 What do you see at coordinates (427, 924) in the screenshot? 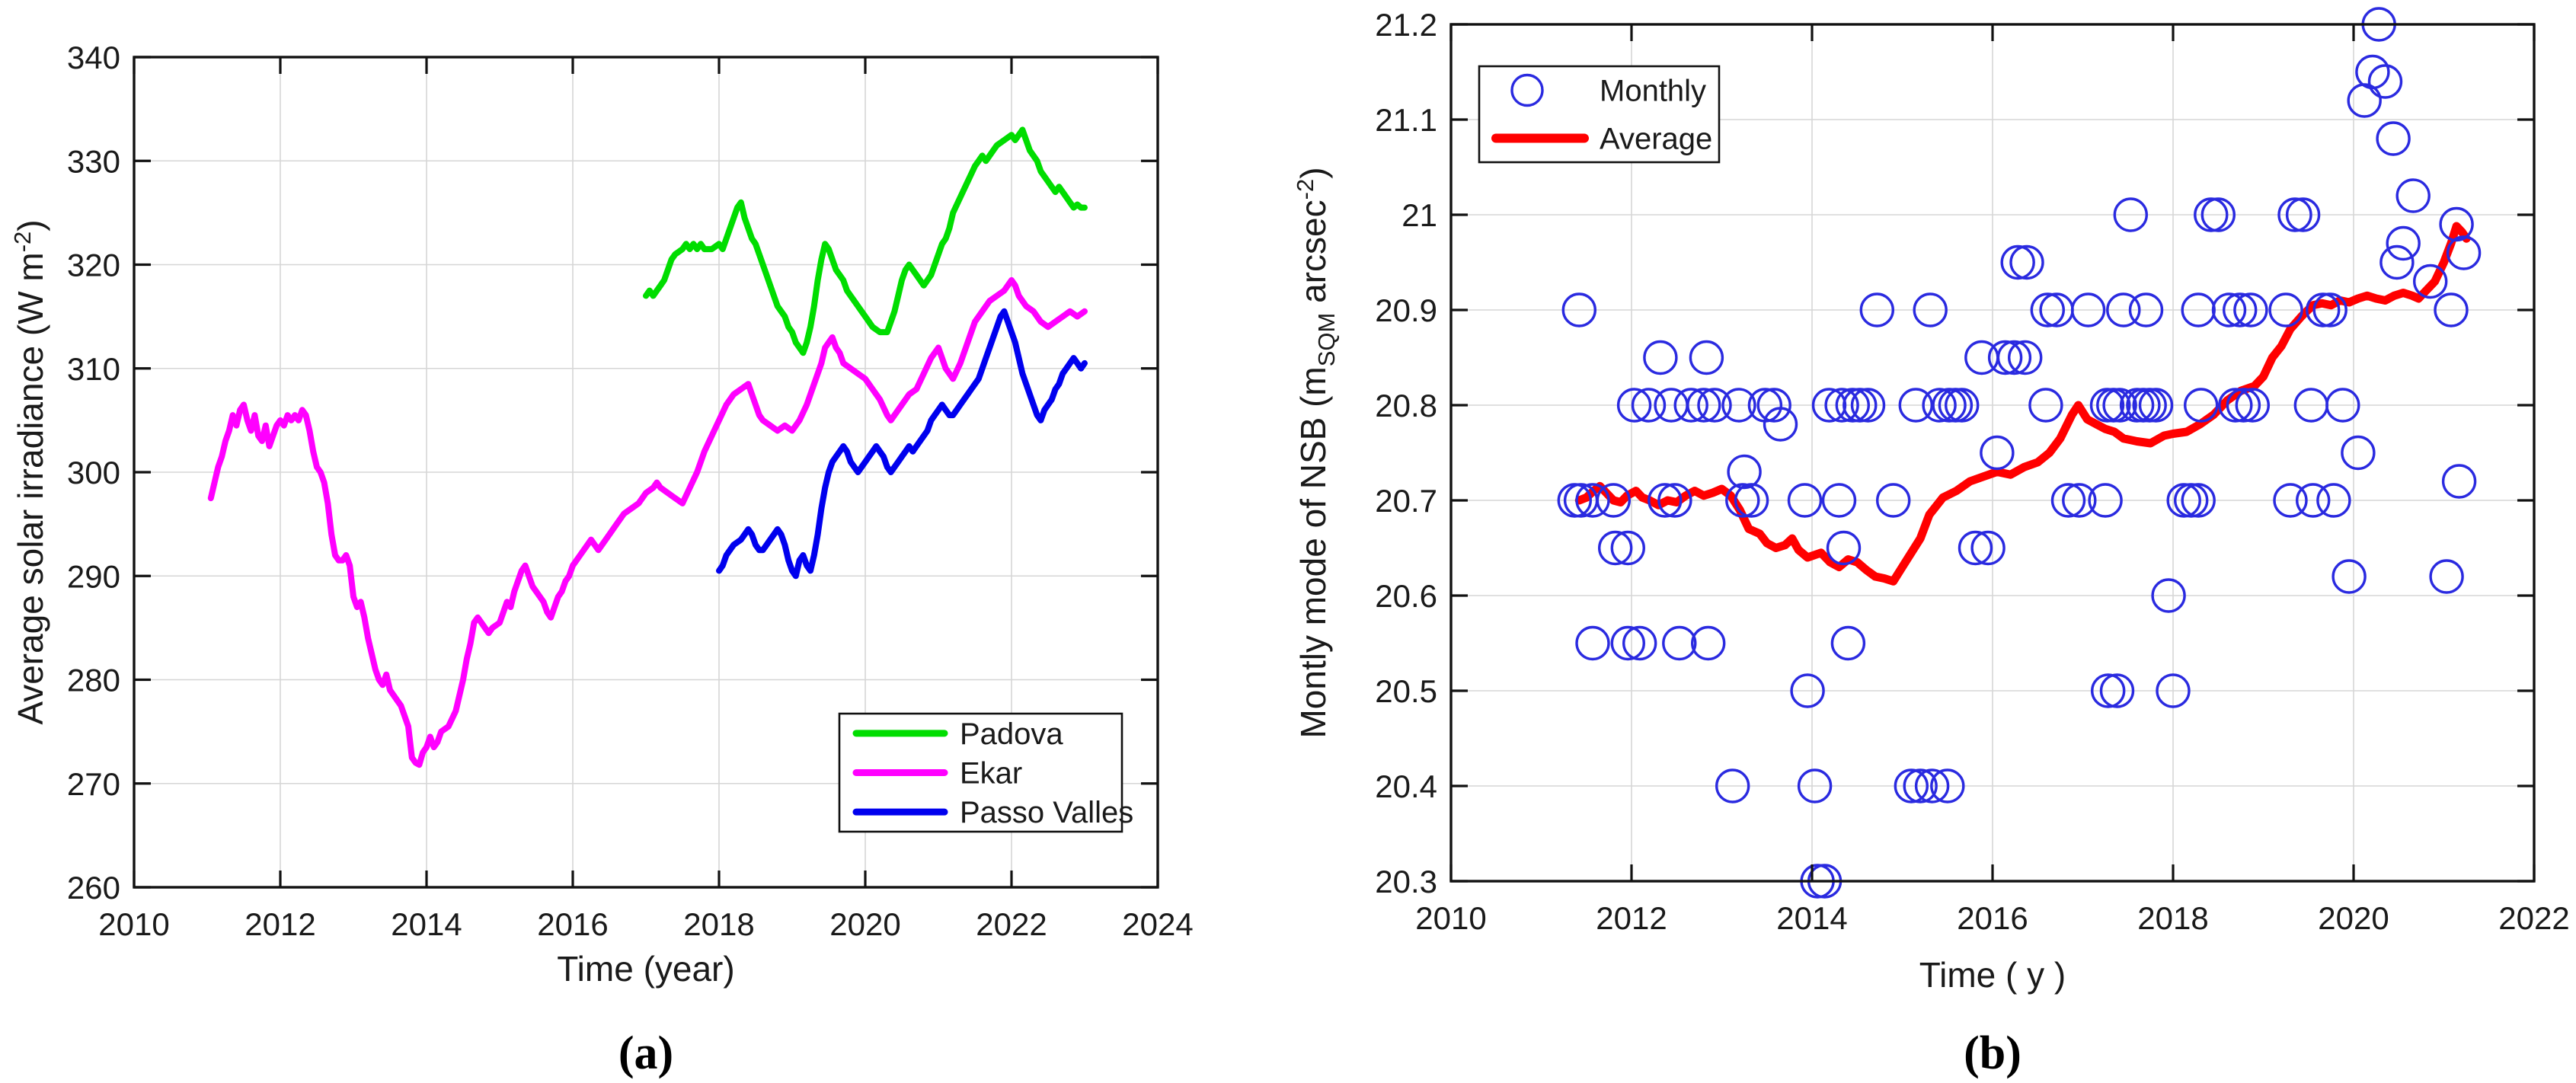
I see `solar-x-tick-label: 2014` at bounding box center [427, 924].